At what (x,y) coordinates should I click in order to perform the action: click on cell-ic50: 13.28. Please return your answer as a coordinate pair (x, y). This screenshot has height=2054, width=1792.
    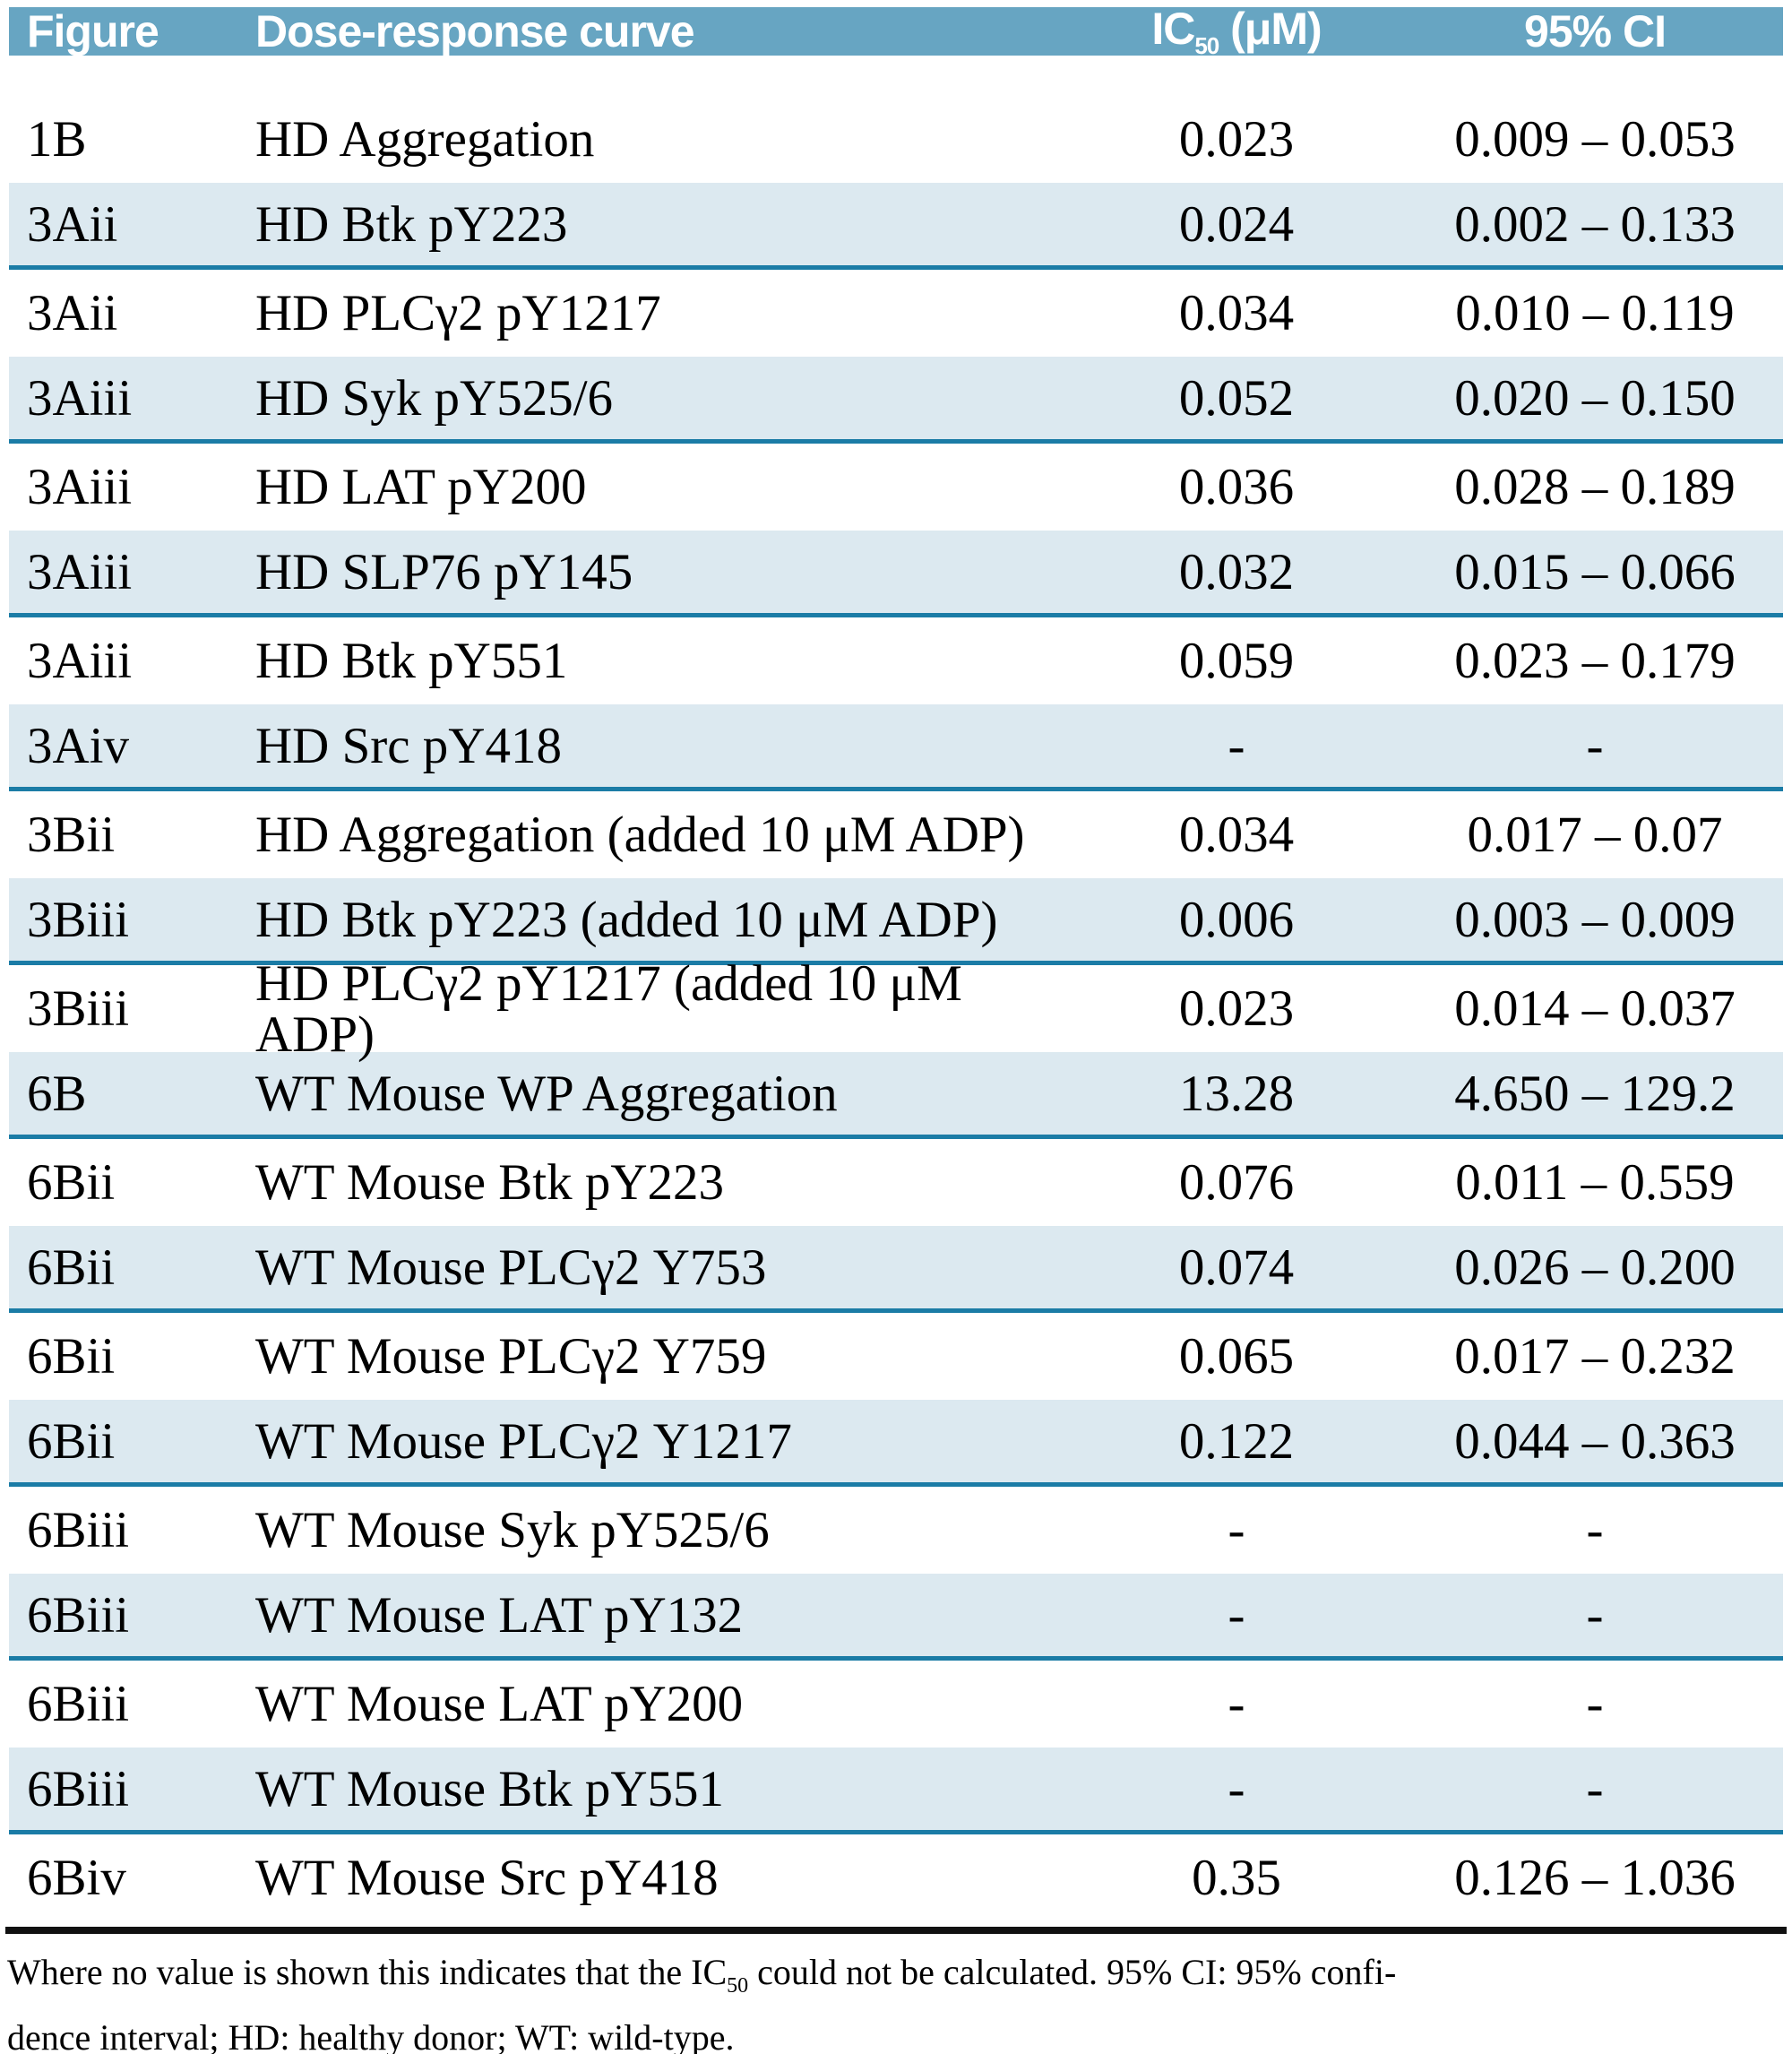
    Looking at the image, I should click on (1237, 1093).